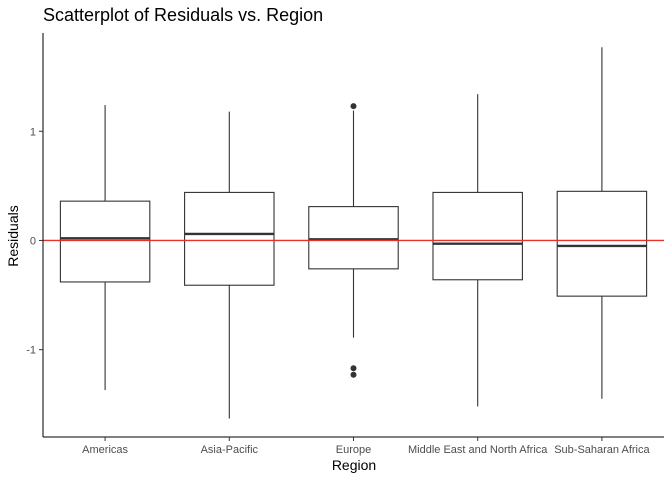  What do you see at coordinates (31, 351) in the screenshot?
I see `y-tick-label: -1` at bounding box center [31, 351].